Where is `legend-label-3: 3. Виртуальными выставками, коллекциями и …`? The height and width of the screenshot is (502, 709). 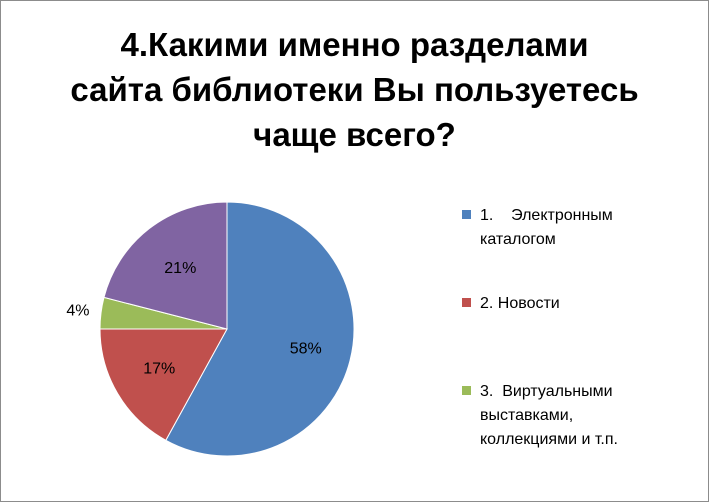
legend-label-3: 3. Виртуальными выставками, коллекциями и … is located at coordinates (590, 416).